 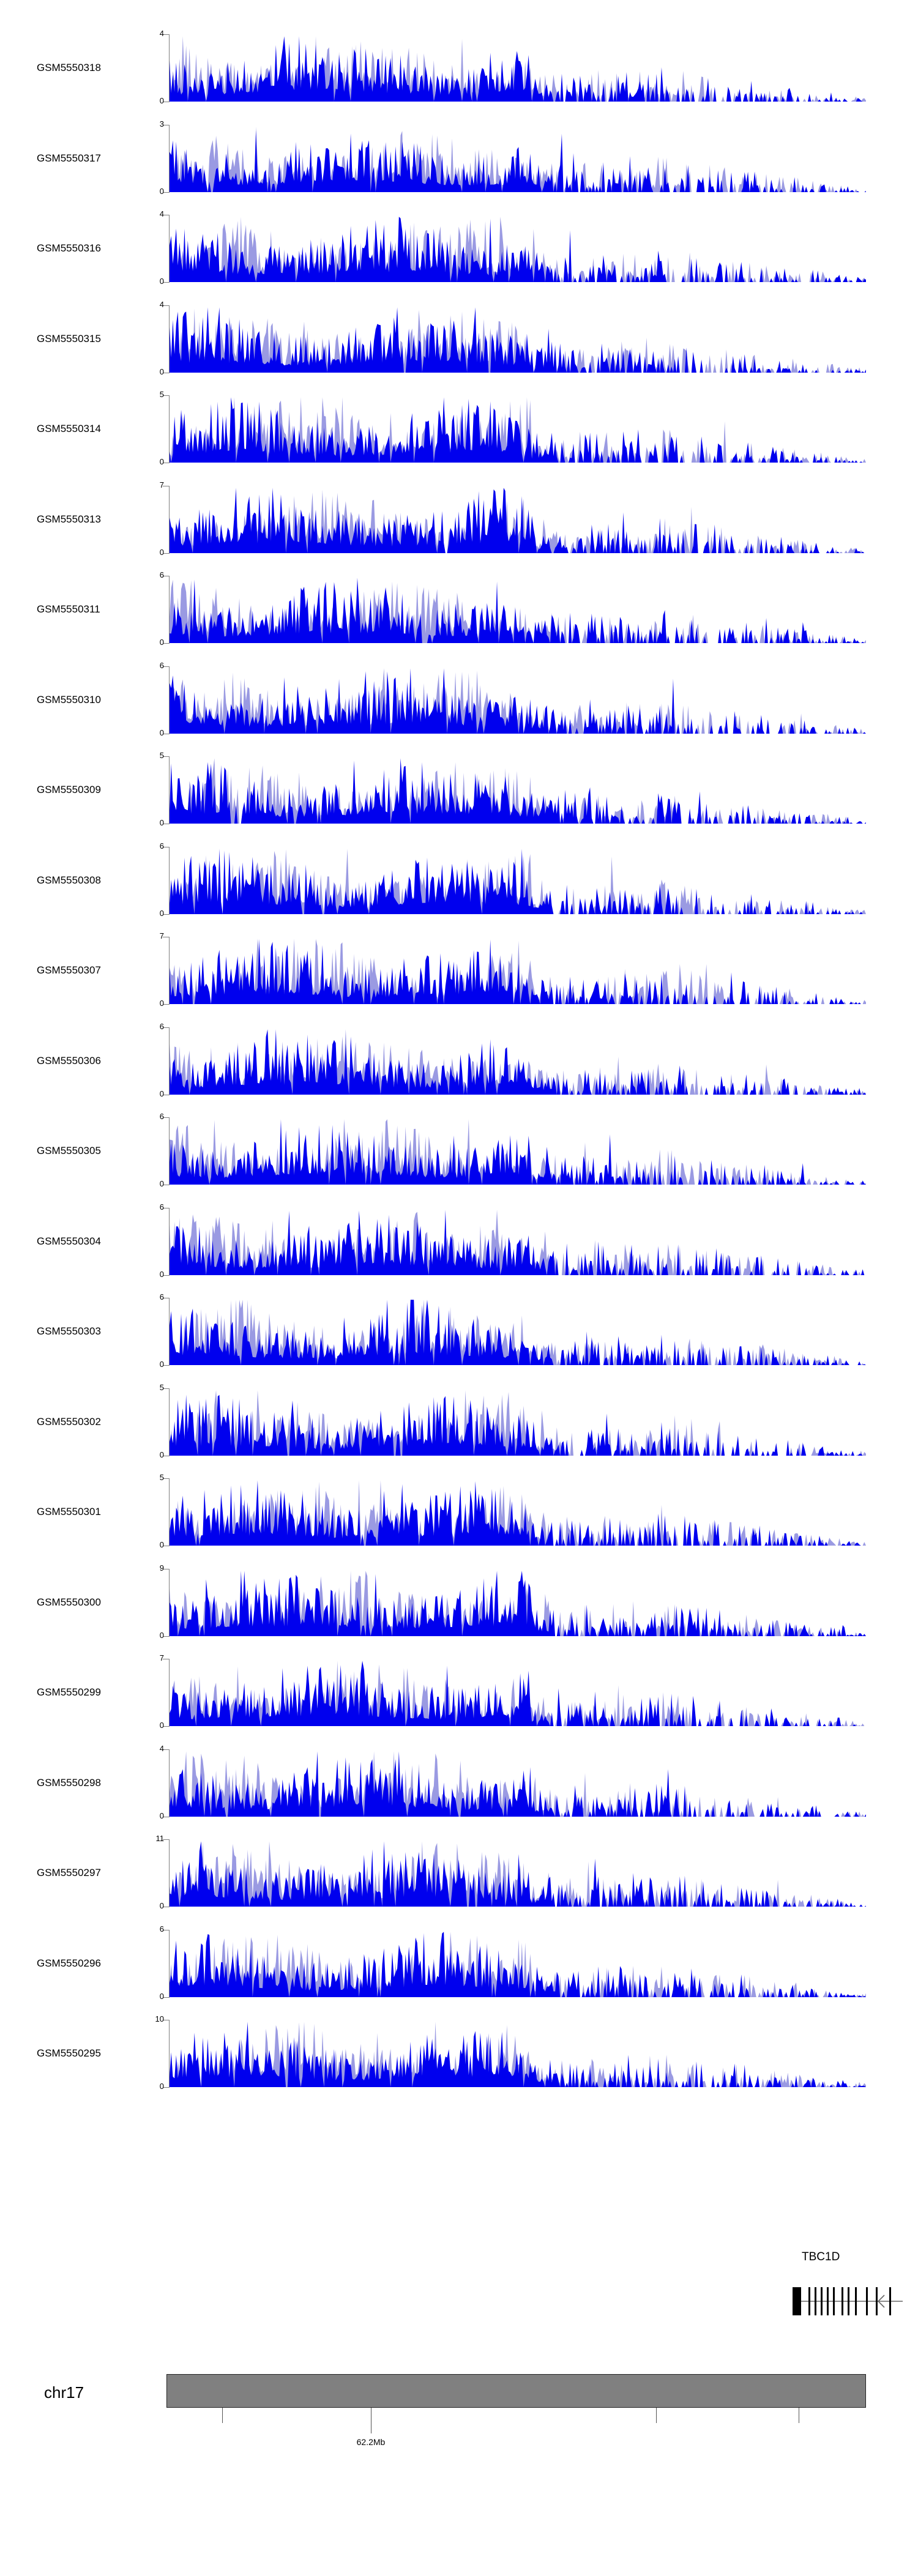 I want to click on coverage-track: GSM5550306 6 0, so click(x=459, y=1060).